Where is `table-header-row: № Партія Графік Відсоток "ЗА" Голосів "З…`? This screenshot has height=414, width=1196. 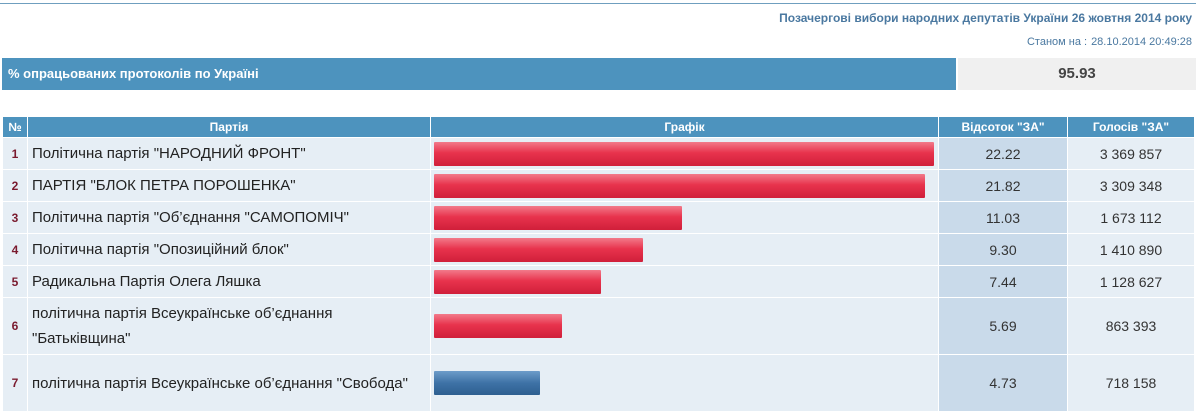
table-header-row: № Партія Графік Відсоток "ЗА" Голосів "З… is located at coordinates (598, 127).